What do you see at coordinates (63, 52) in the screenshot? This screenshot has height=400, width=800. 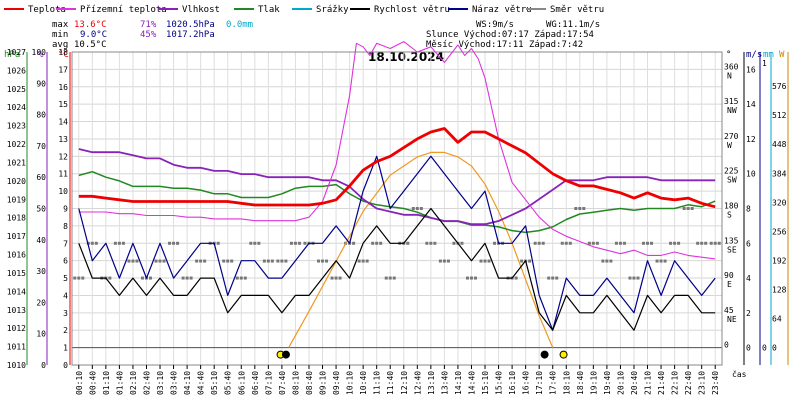 I see `celsius-tick: 18` at bounding box center [63, 52].